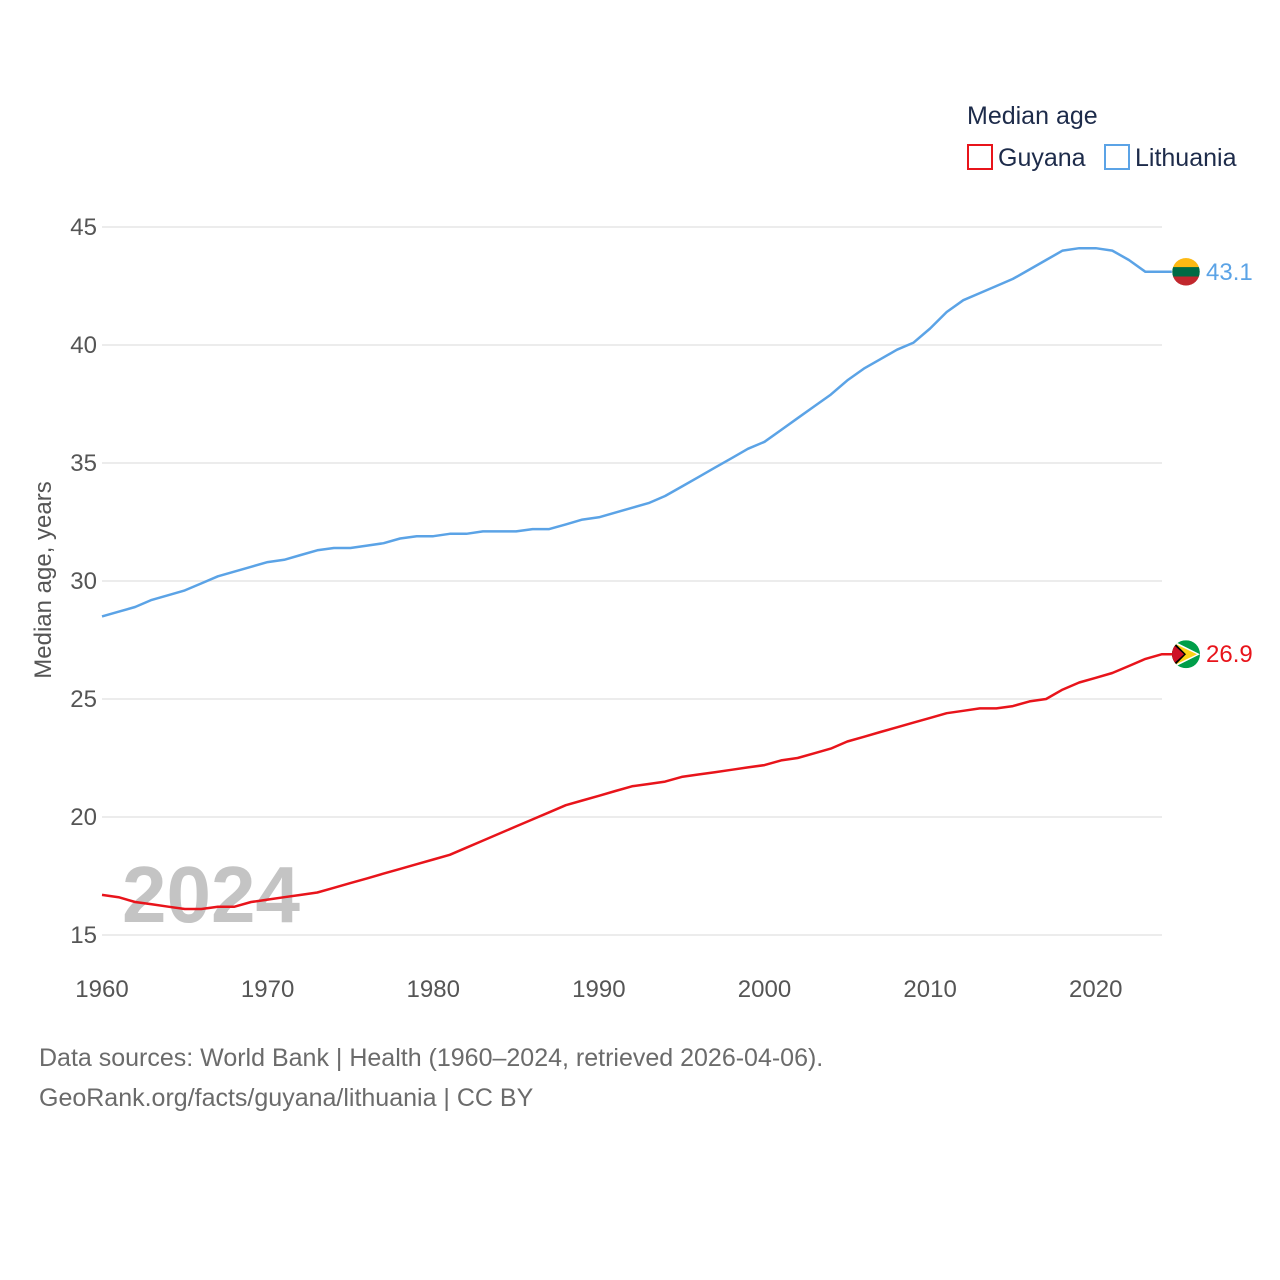 This screenshot has height=1280, width=1280. I want to click on guyana-end-marker: 26.9, so click(1212, 654).